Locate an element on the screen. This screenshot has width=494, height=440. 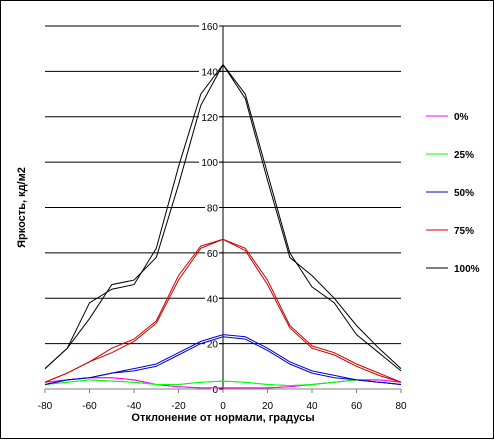
y-axis-title: Яркость, кд/м2 is located at coordinates (22, 207).